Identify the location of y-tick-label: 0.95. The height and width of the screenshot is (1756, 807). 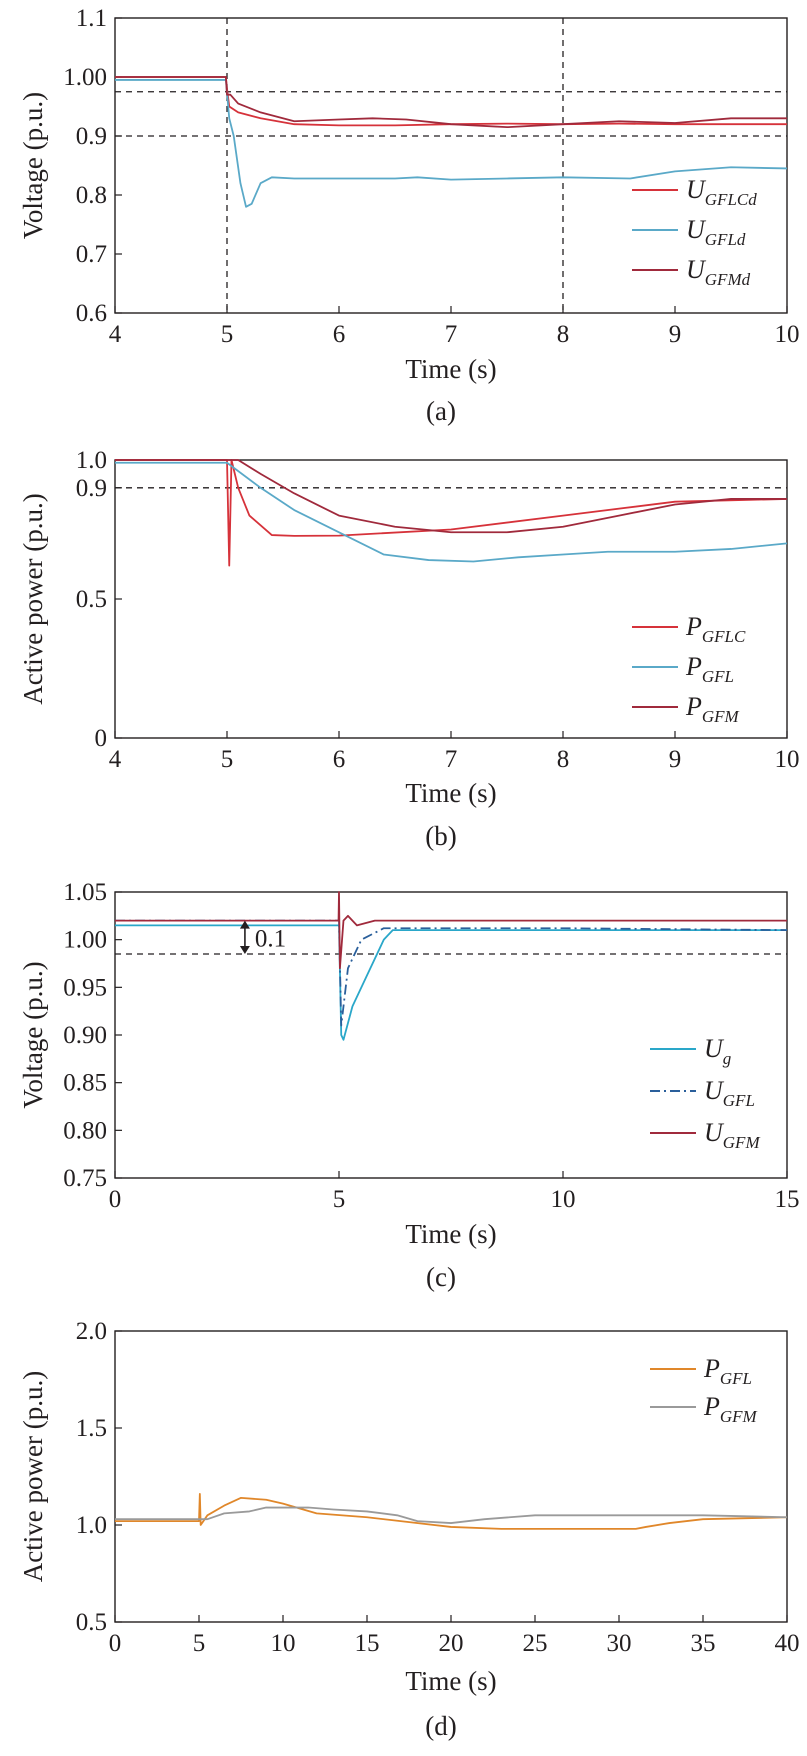
(85, 987).